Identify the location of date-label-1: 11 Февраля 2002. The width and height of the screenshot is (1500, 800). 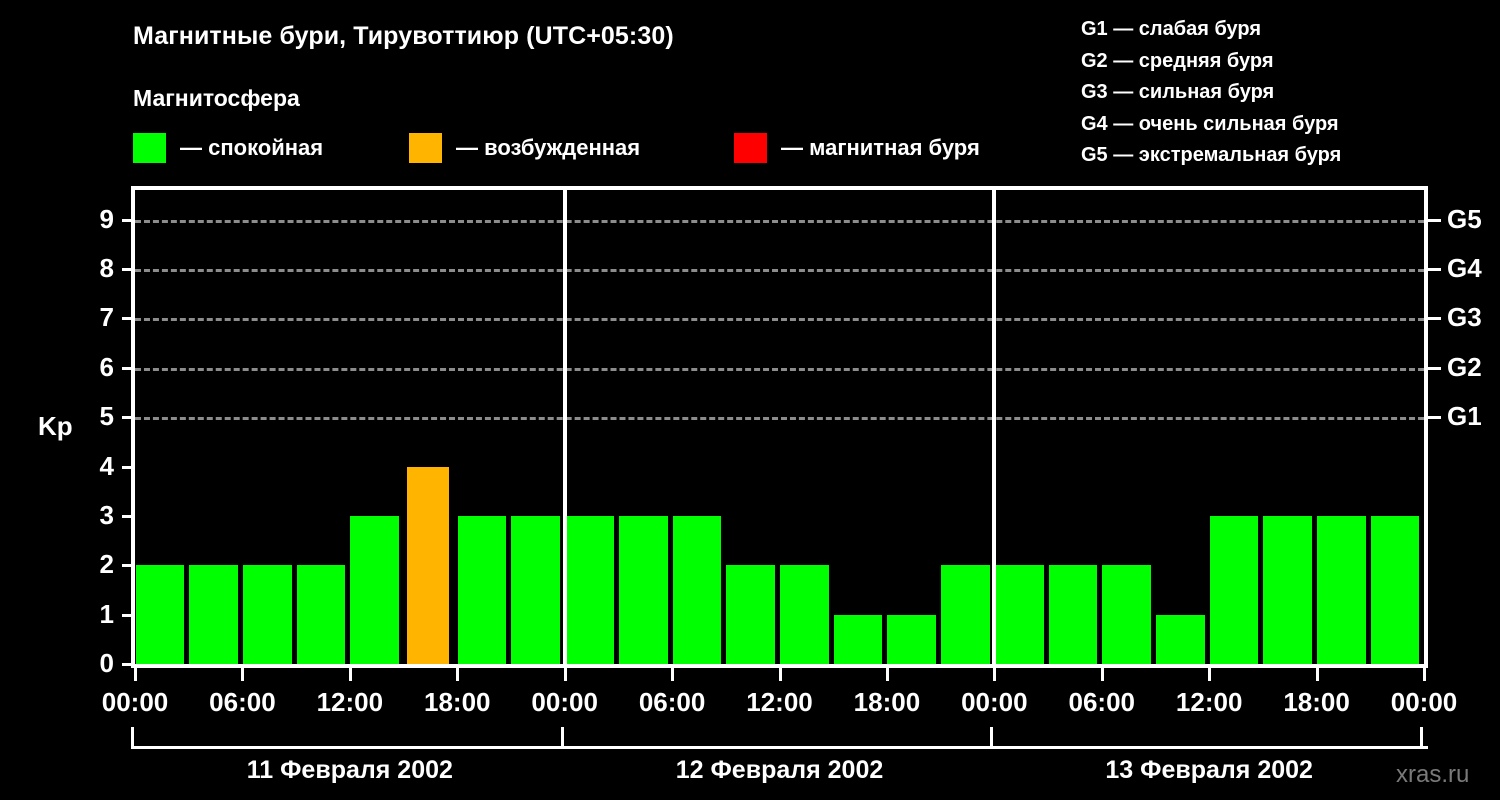
(349, 770).